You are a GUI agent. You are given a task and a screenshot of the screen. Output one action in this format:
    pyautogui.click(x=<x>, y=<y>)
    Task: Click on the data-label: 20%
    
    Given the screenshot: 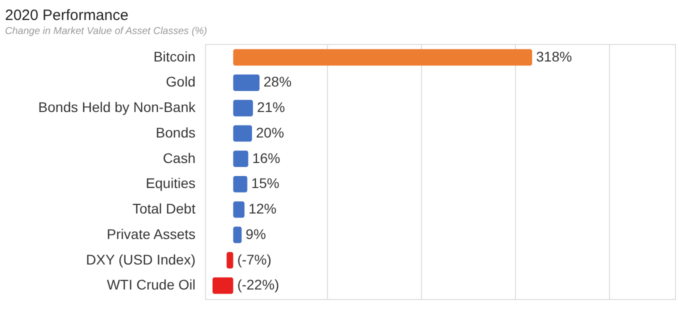 What is the action you would take?
    pyautogui.click(x=270, y=132)
    